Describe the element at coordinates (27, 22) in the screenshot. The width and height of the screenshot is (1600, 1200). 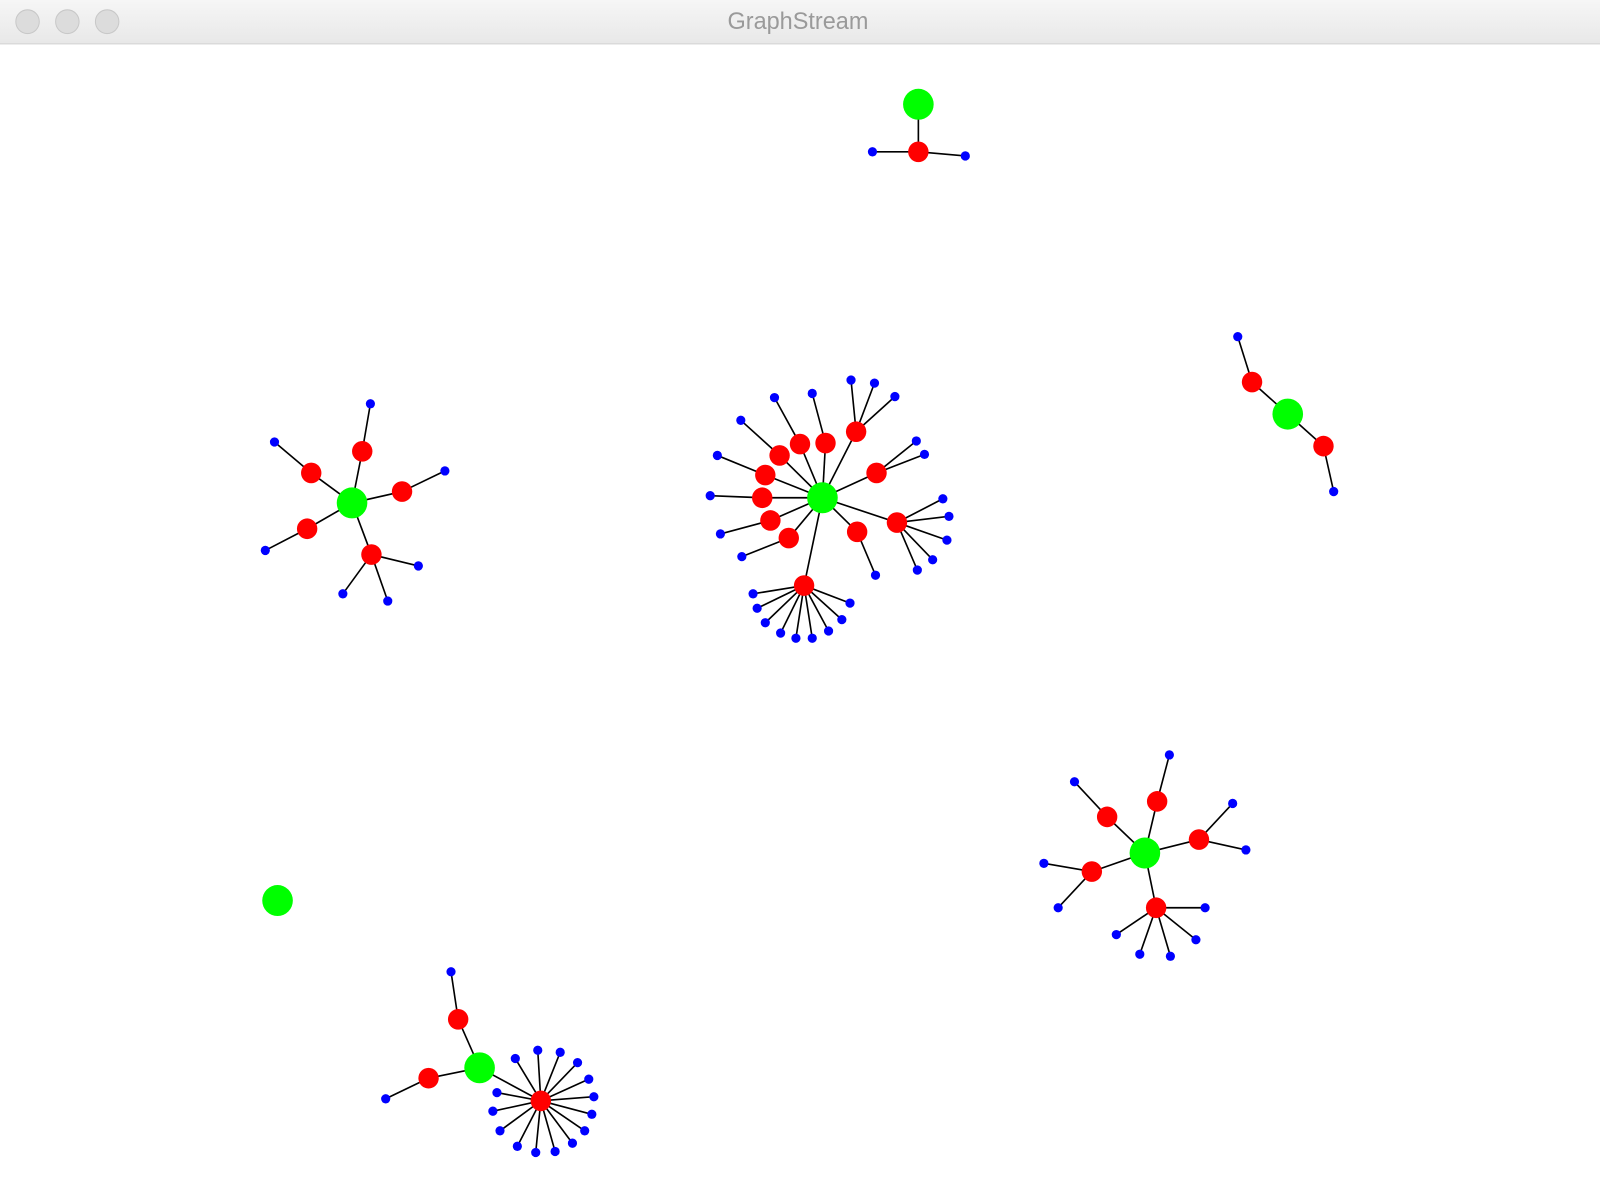
I see `close-button` at that location.